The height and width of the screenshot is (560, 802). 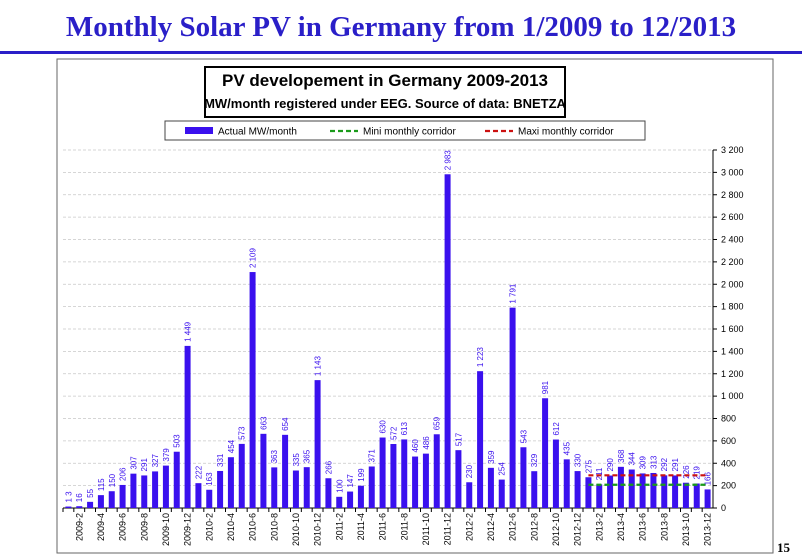 I want to click on x-tick-label: 2009-8, so click(x=144, y=527).